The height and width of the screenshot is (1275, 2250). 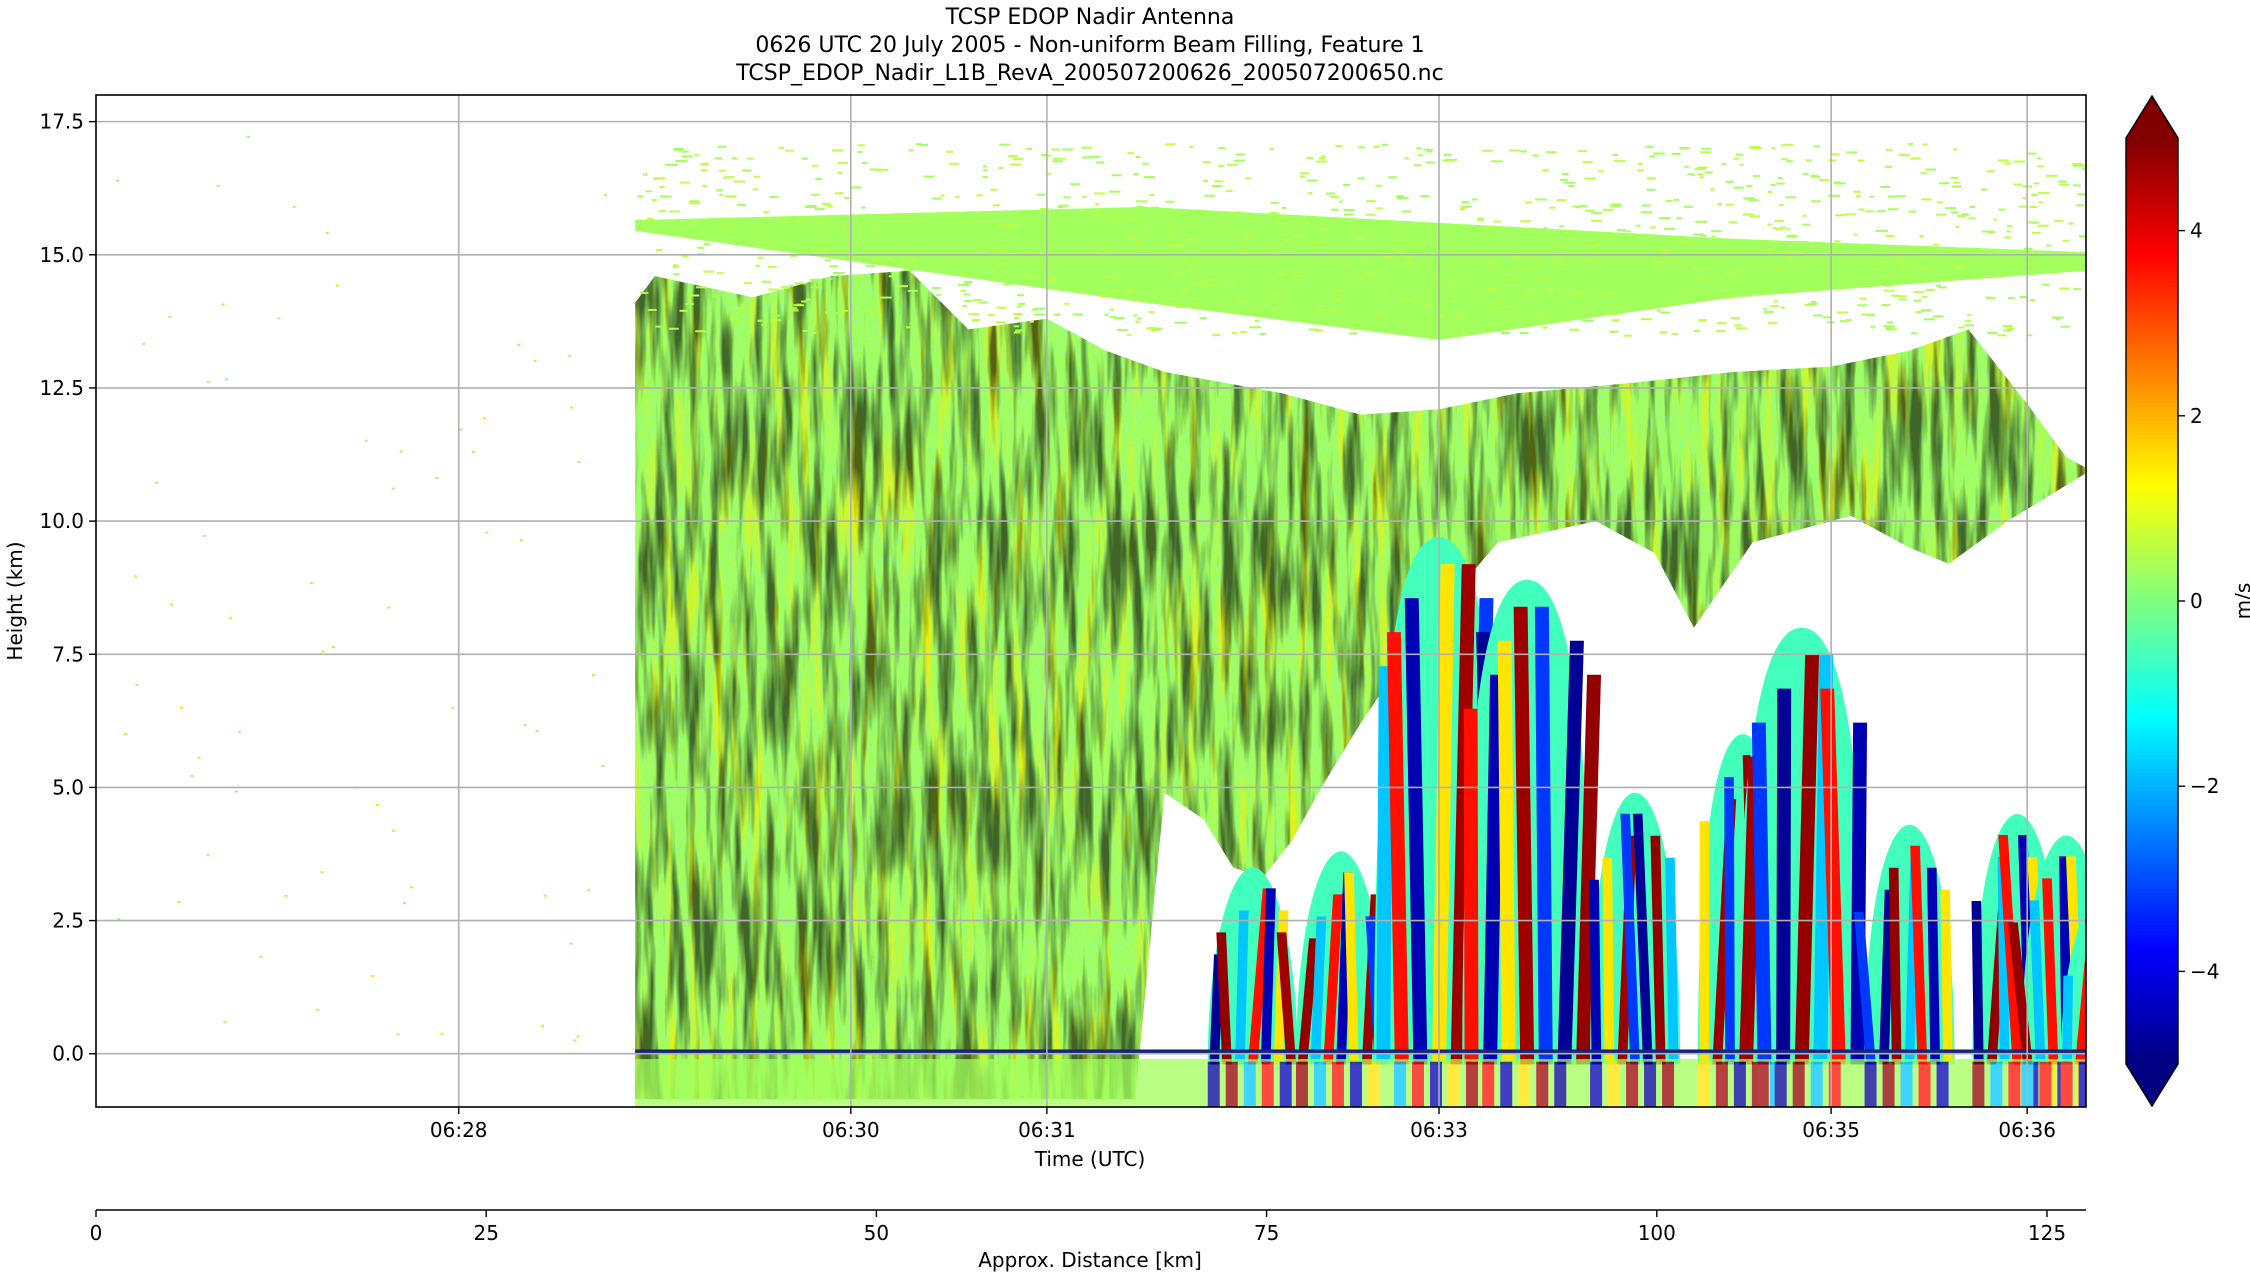 What do you see at coordinates (1047, 1130) in the screenshot?
I see `xtick-label: 06:31` at bounding box center [1047, 1130].